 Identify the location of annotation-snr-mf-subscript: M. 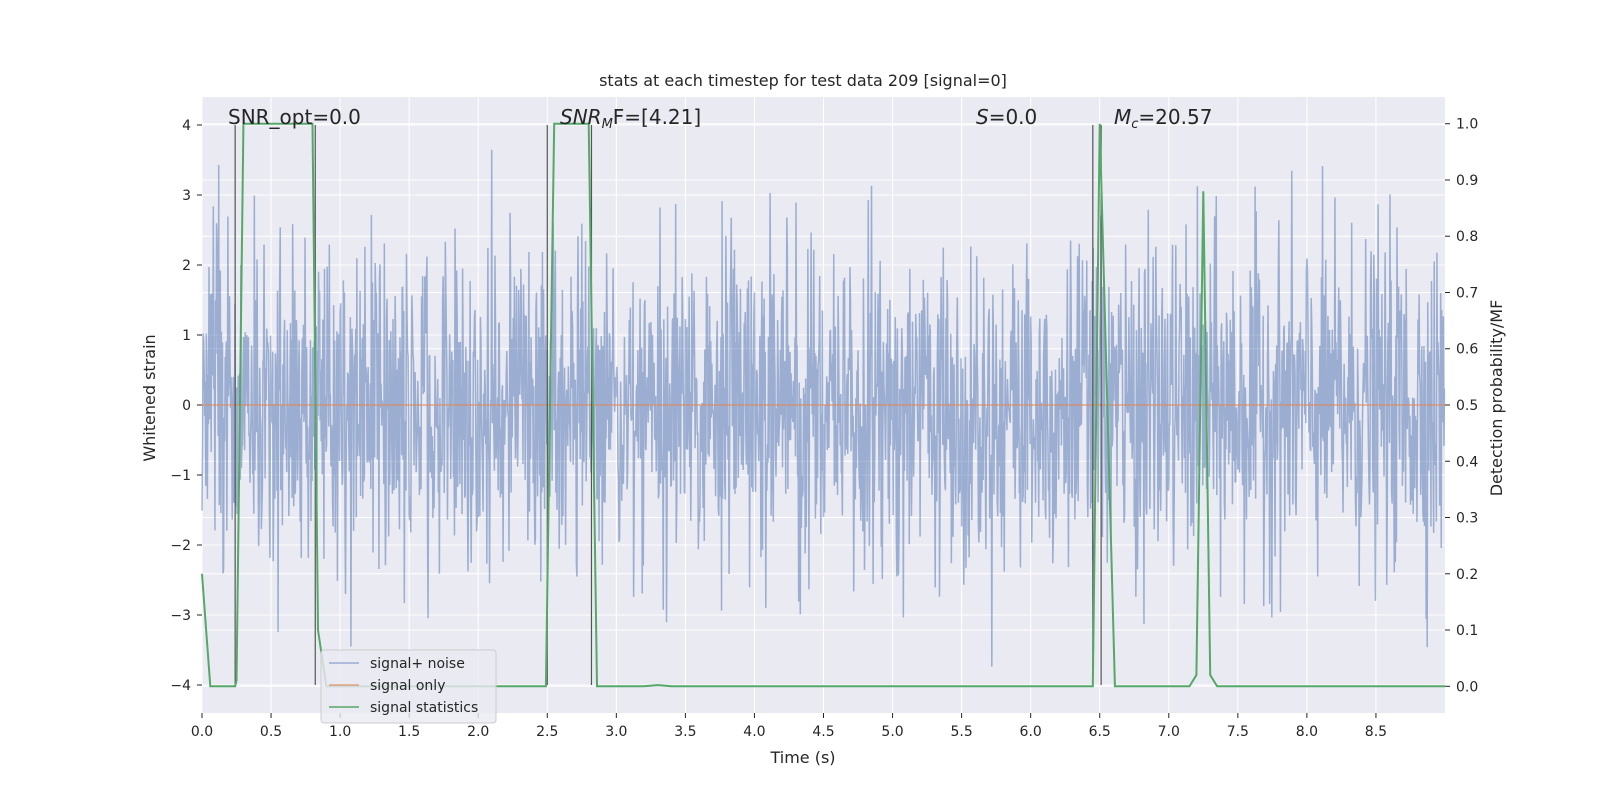
(607, 124).